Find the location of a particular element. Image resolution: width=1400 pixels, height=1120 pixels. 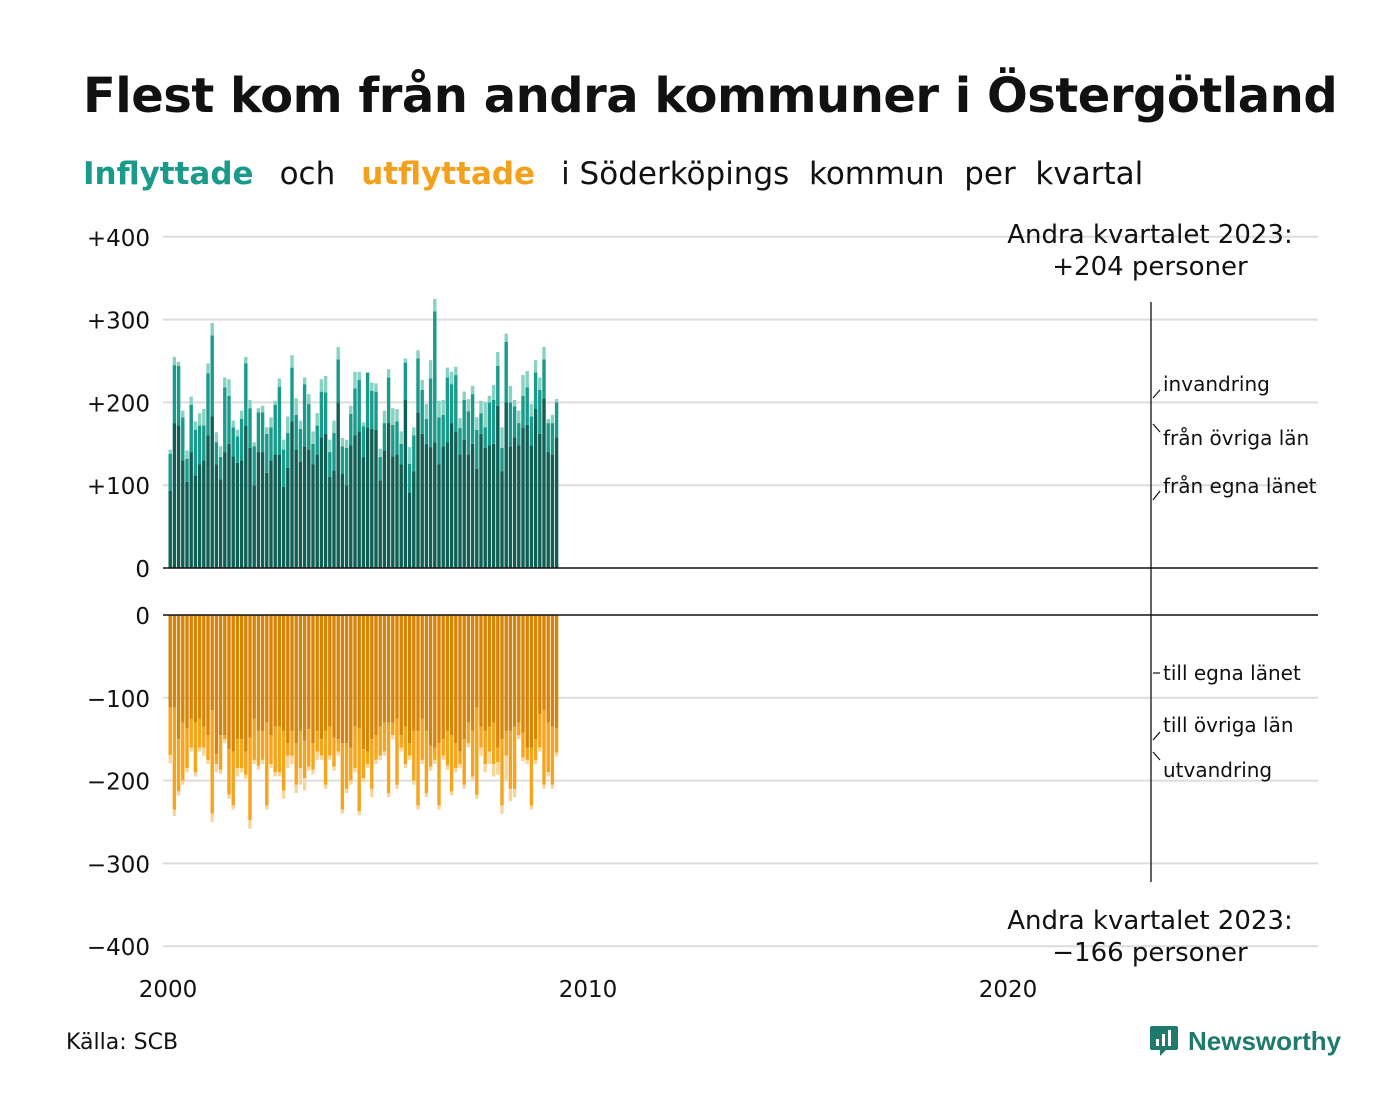

y-tick-label: +200 is located at coordinates (118, 404).